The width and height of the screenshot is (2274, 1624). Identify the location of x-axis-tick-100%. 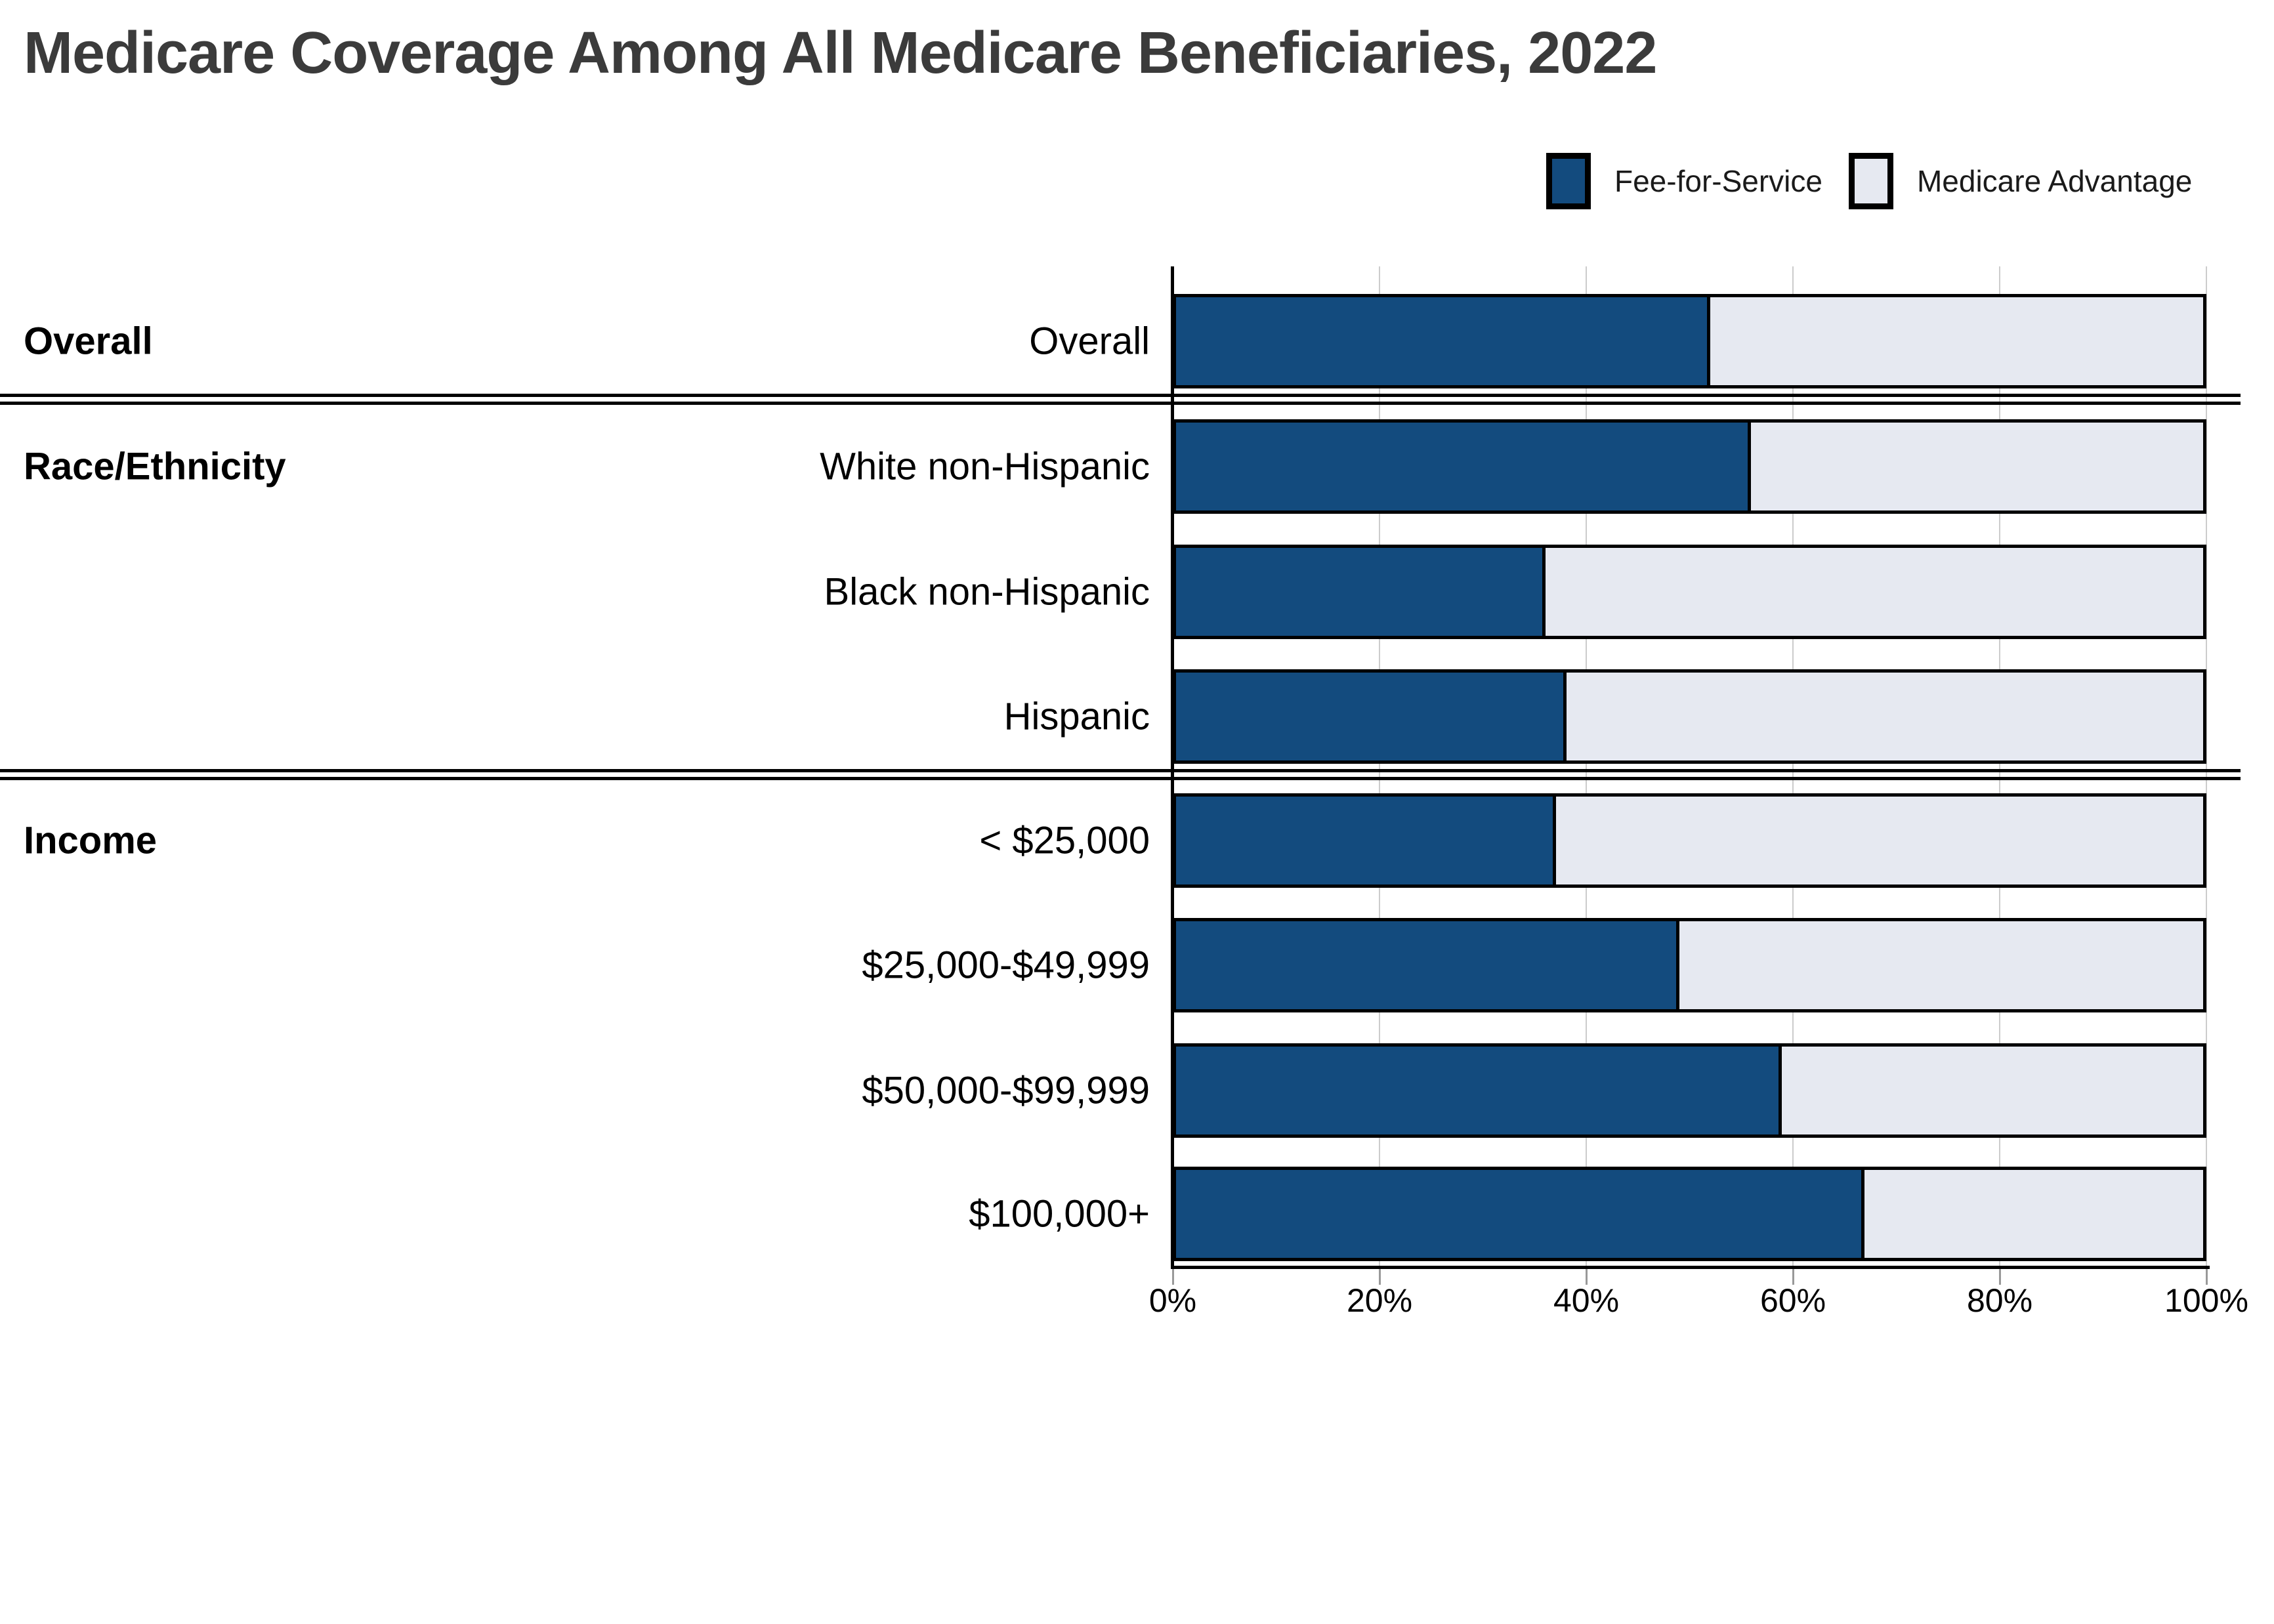
(2207, 1277).